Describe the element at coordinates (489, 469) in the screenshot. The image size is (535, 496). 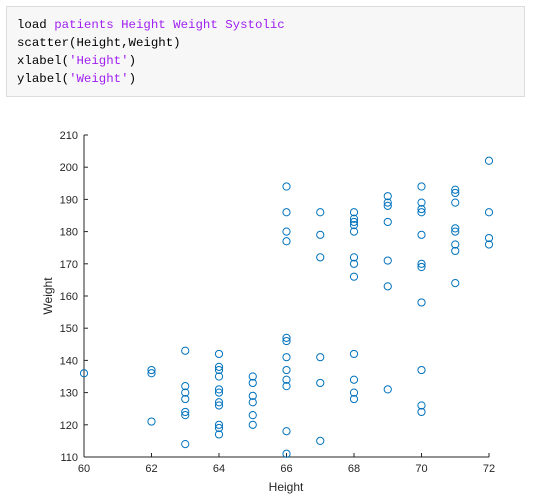
I see `x-tick-label: 72` at that location.